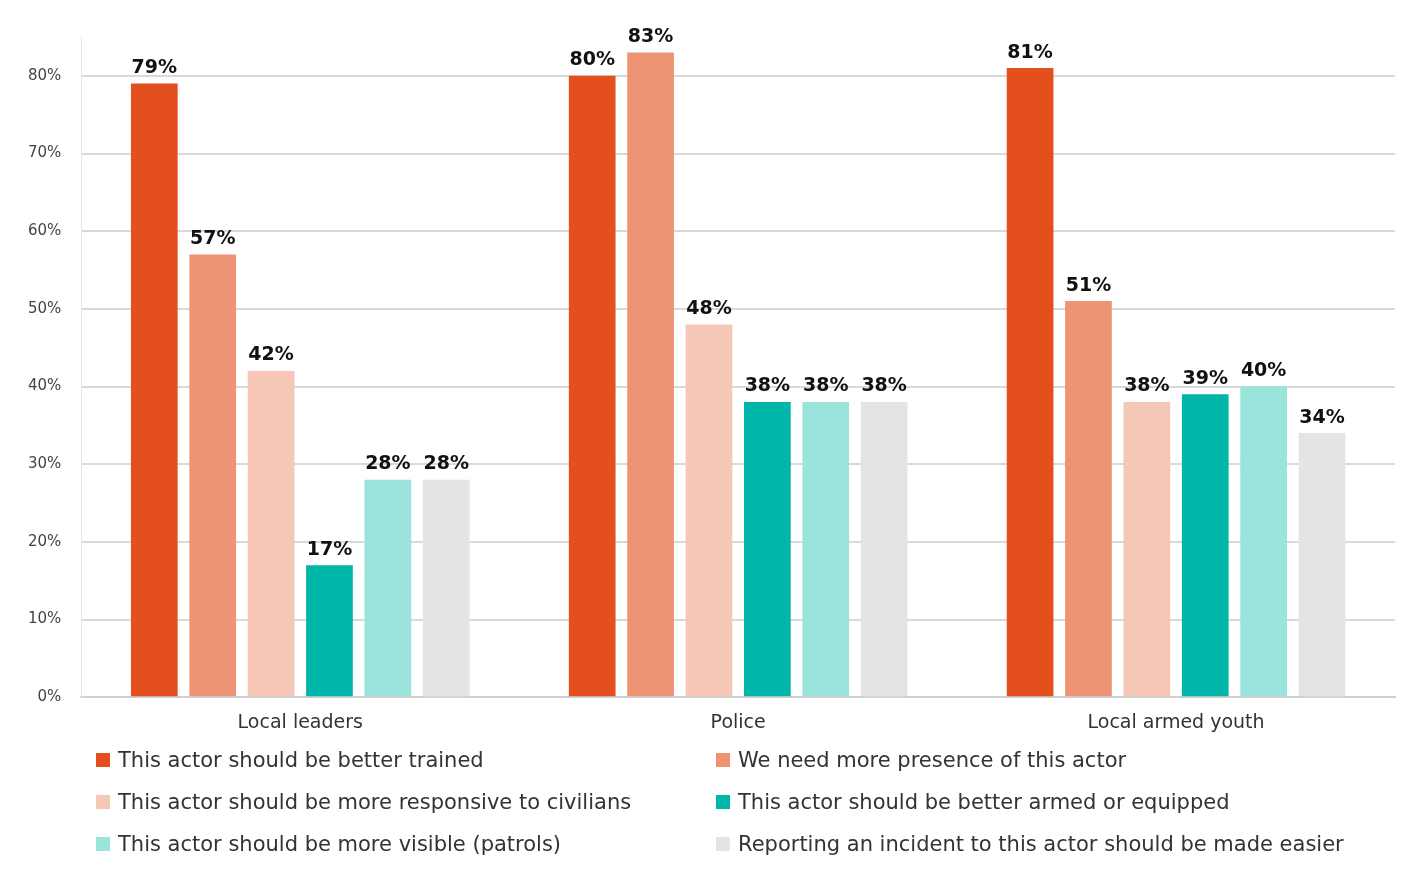 This screenshot has height=872, width=1405. What do you see at coordinates (45, 463) in the screenshot?
I see `y-tick-label: 30%` at bounding box center [45, 463].